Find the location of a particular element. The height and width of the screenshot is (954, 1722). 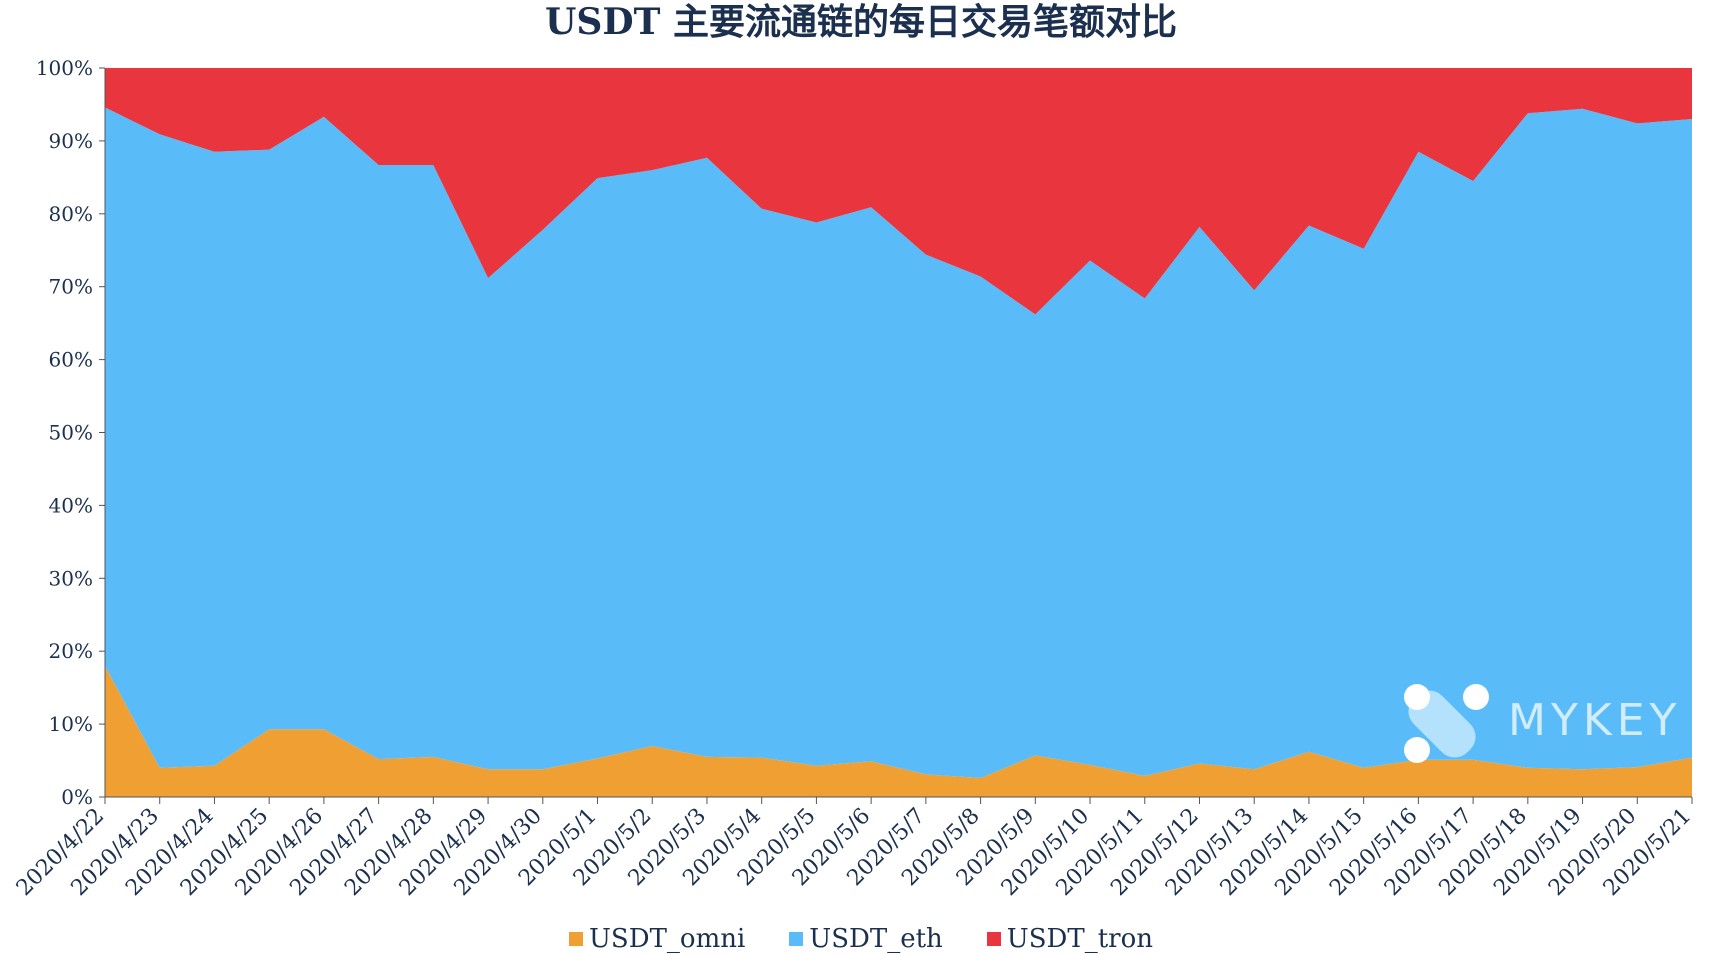

mykey-watermark: MYKEY is located at coordinates (1542, 721).